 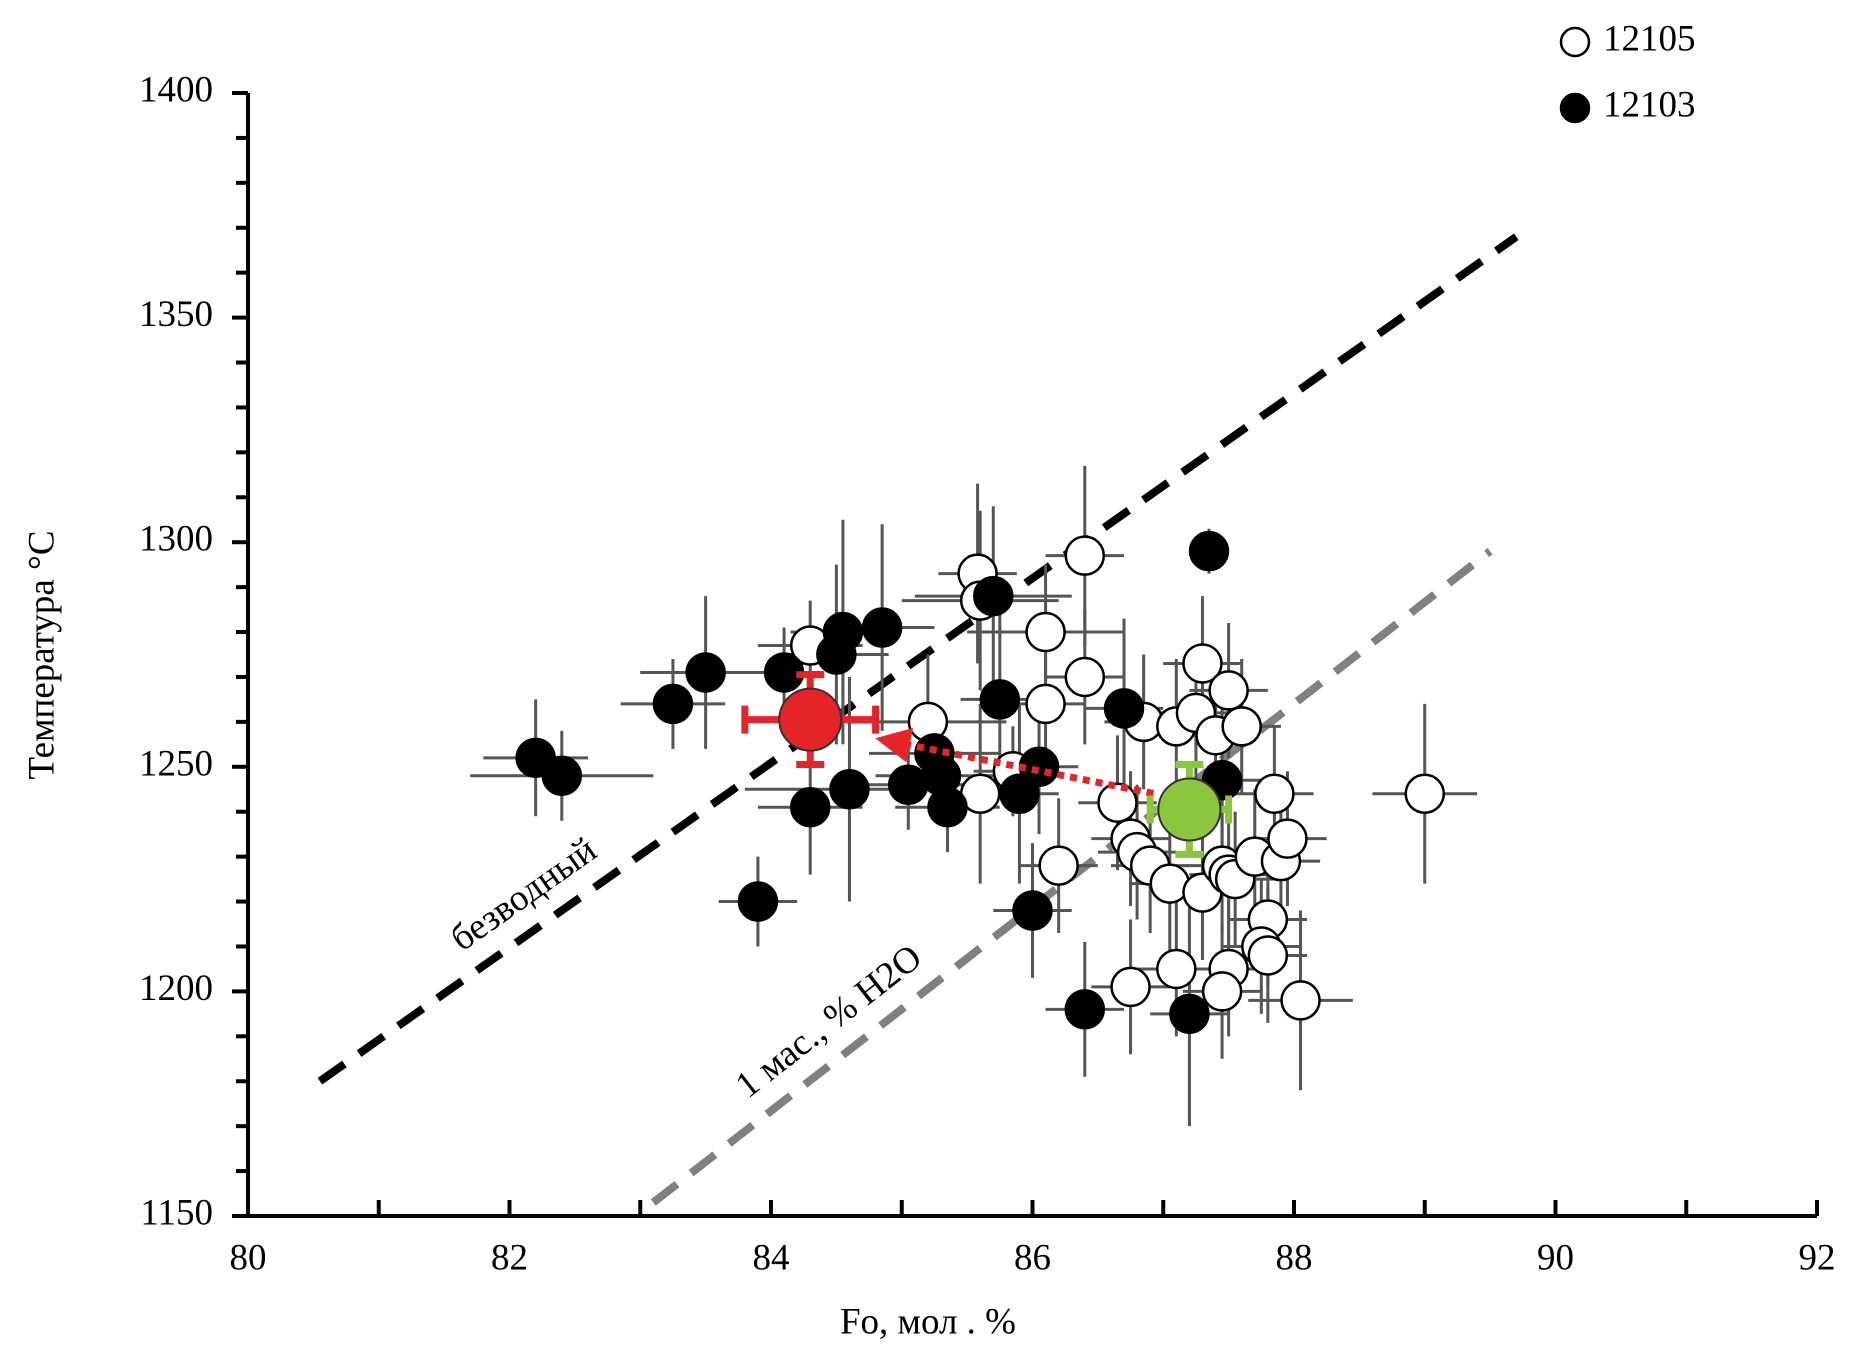 What do you see at coordinates (176, 314) in the screenshot?
I see `y-tick-label: 1350` at bounding box center [176, 314].